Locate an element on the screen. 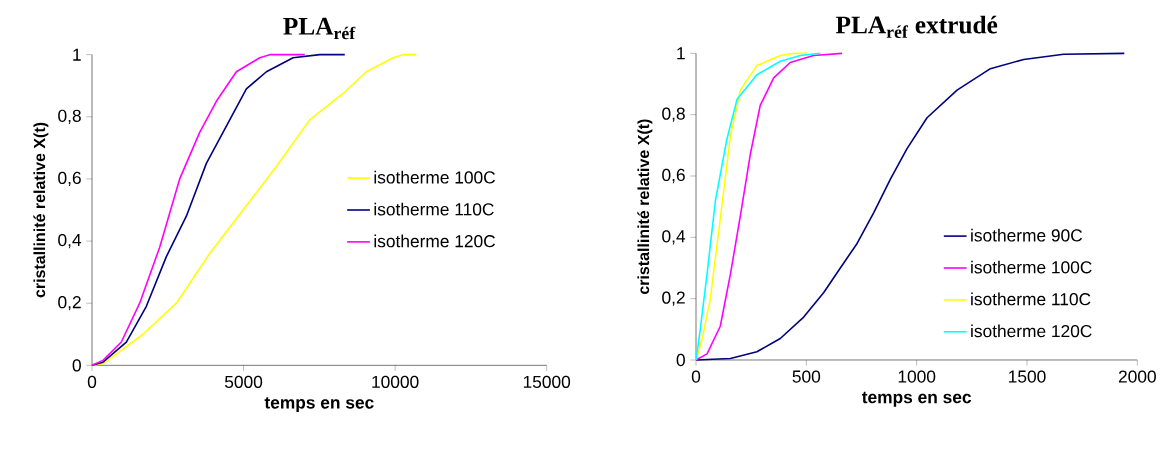 This screenshot has width=1168, height=453. x-tick-label: 1500 is located at coordinates (1027, 376).